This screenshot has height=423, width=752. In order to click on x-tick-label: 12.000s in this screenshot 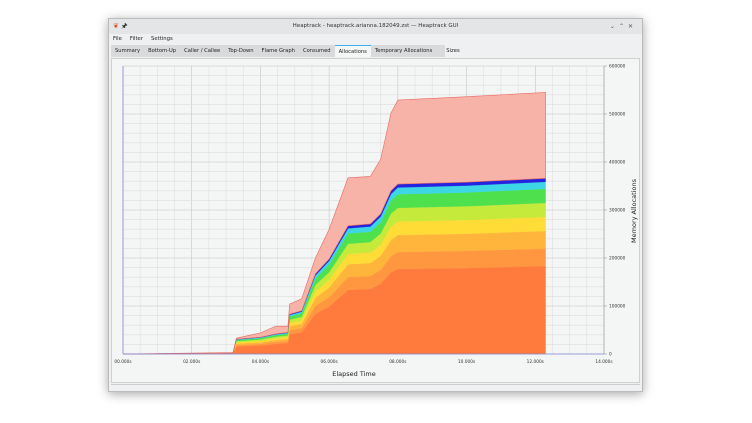, I will do `click(536, 362)`.